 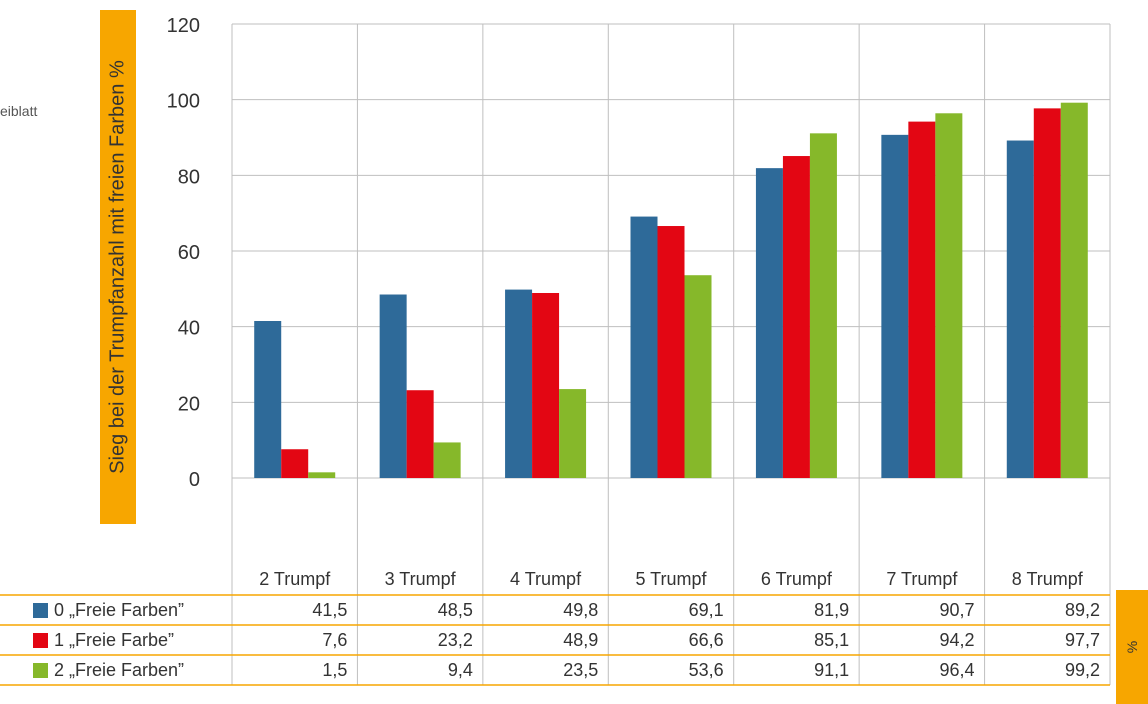 What do you see at coordinates (295, 579) in the screenshot?
I see `x-tick-label: 2 Trumpf` at bounding box center [295, 579].